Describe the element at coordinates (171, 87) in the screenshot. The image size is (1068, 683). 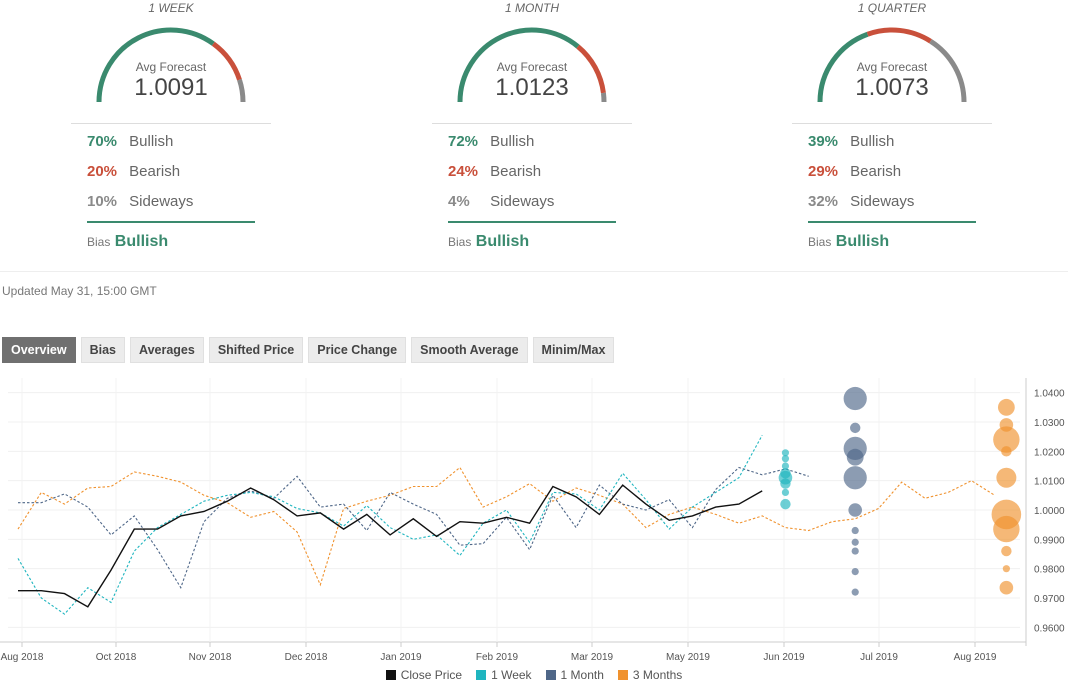
I see `avg-forecast-value: 1.0091` at that location.